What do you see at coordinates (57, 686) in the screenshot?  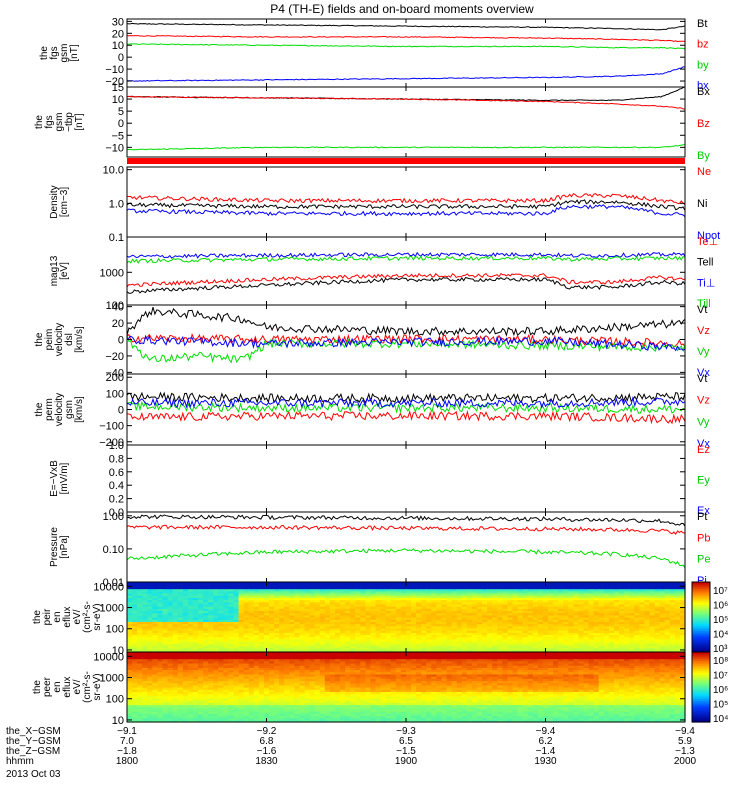 I see `y-axis-label-line: en` at bounding box center [57, 686].